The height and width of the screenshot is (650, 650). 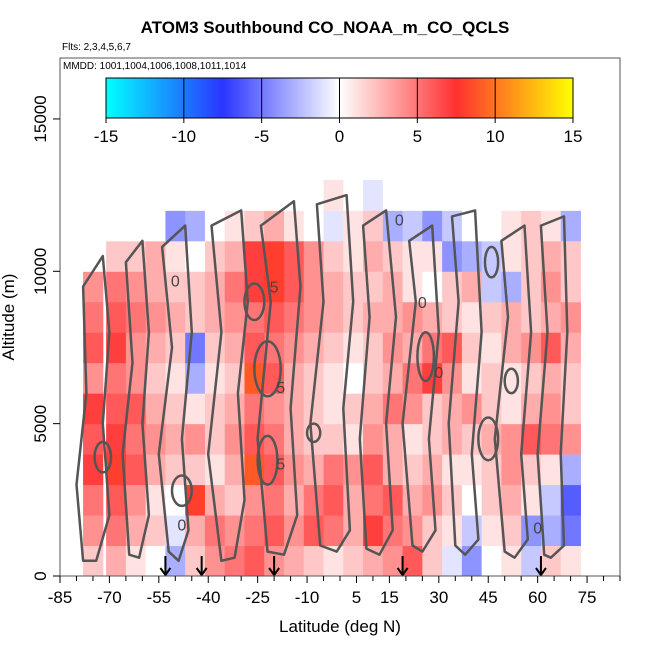 What do you see at coordinates (389, 597) in the screenshot?
I see `x-tick-label: 15` at bounding box center [389, 597].